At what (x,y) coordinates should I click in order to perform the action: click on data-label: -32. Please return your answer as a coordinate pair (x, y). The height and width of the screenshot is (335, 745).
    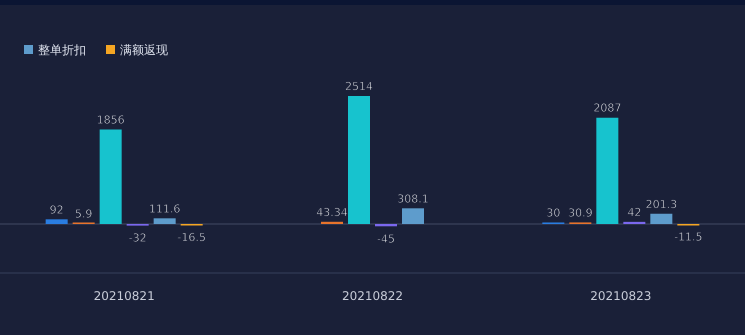
    Looking at the image, I should click on (137, 238).